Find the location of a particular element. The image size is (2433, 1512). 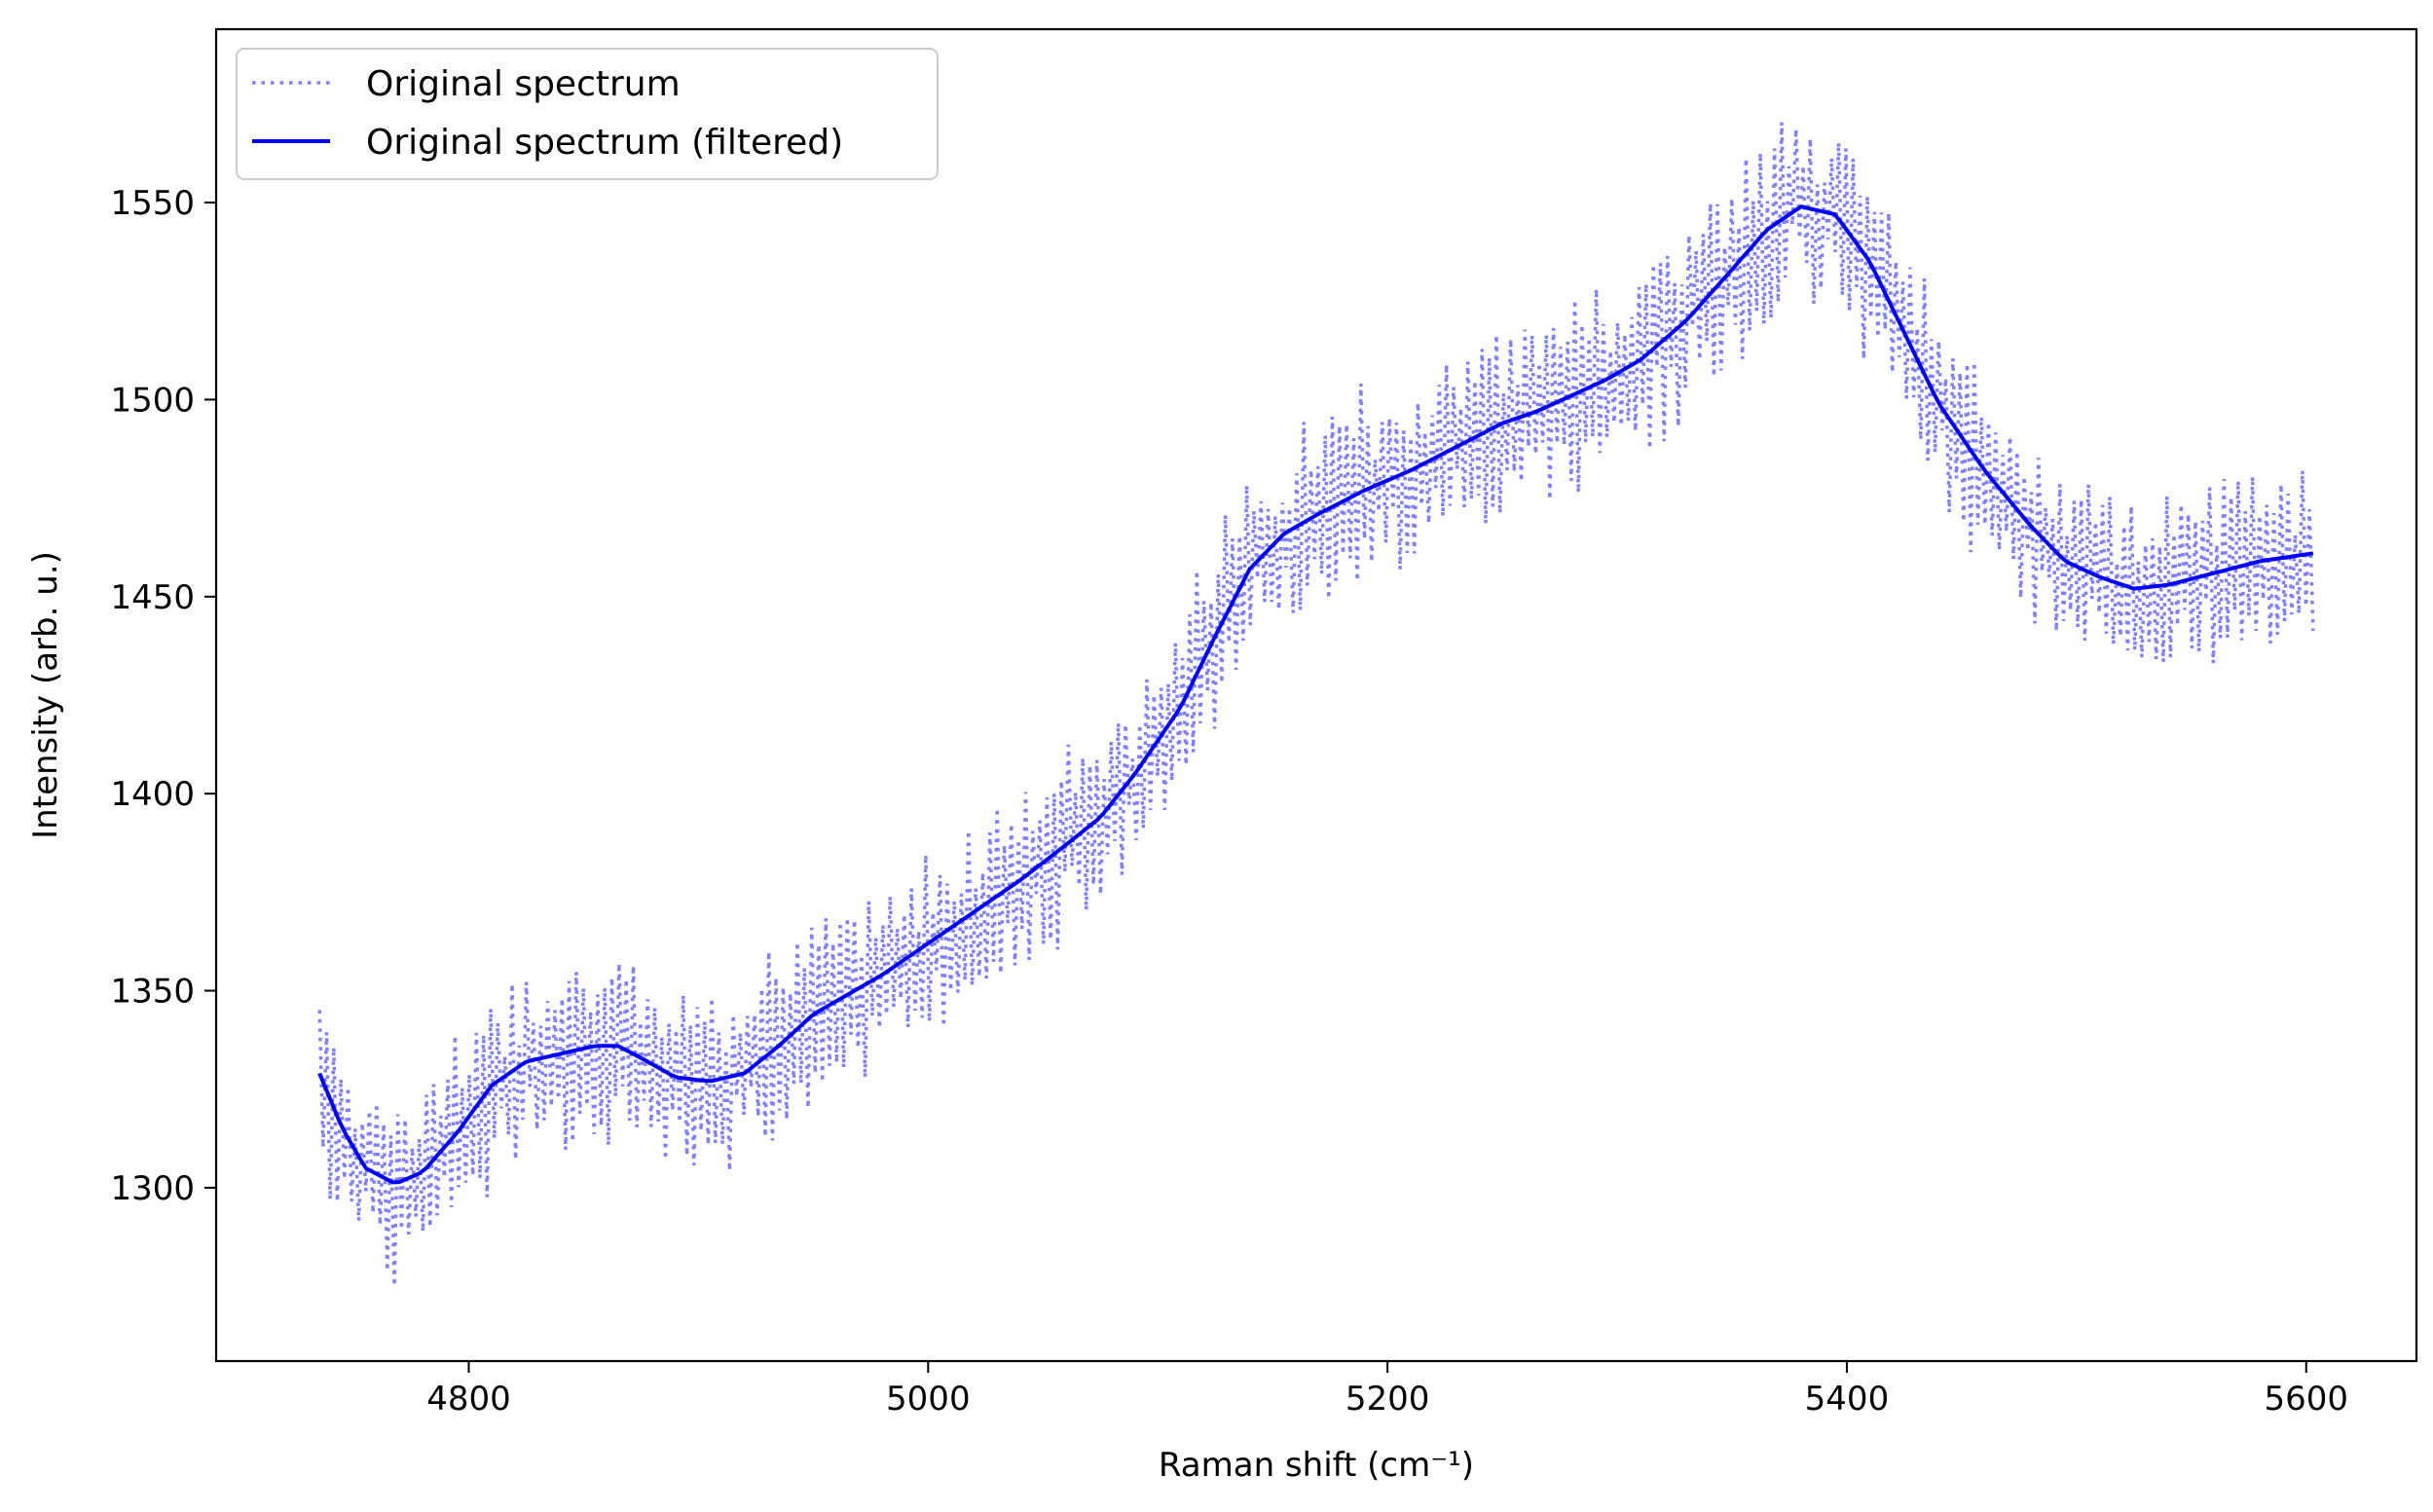

legend-label-filtered: Original spectrum (filtered) is located at coordinates (604, 143).